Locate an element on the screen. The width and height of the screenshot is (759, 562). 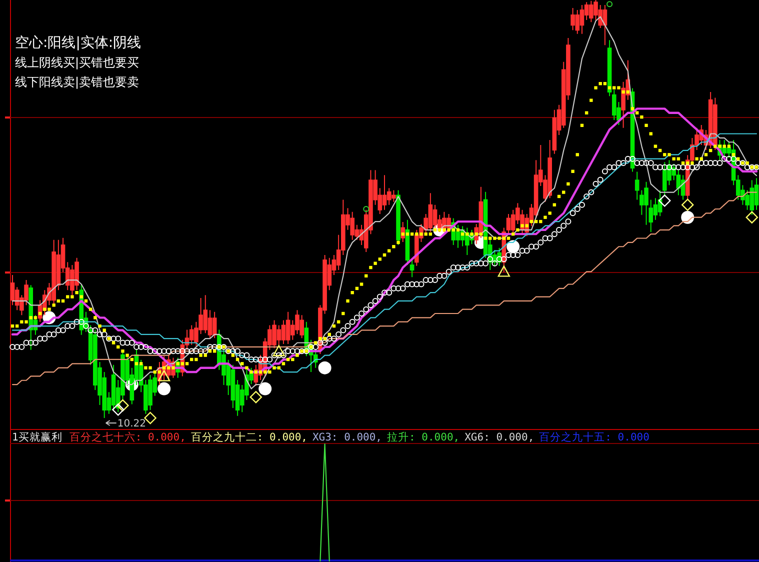
legend-label: 百分之九十二: 0.000, is located at coordinates (249, 437).